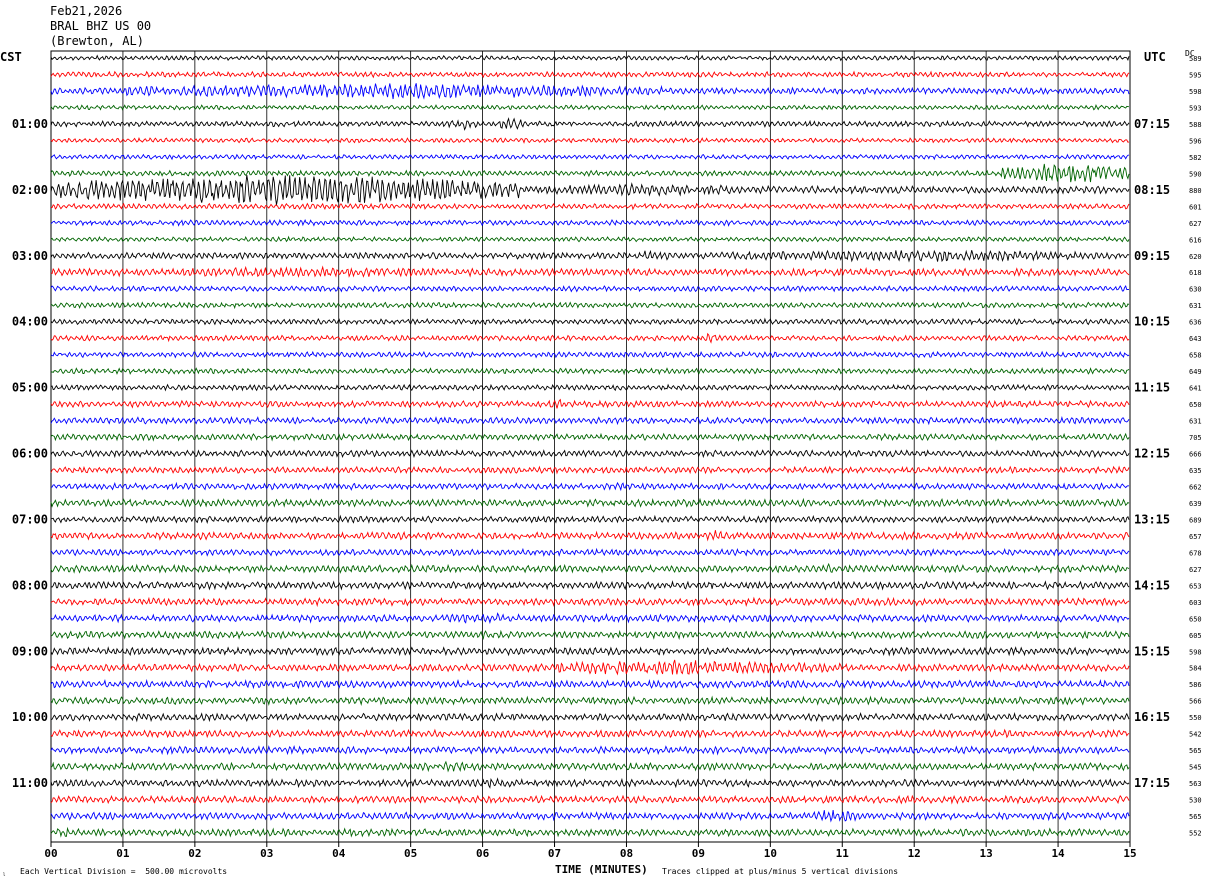 The width and height of the screenshot is (1210, 886). I want to click on dc-offset-label: 584, so click(1195, 669).